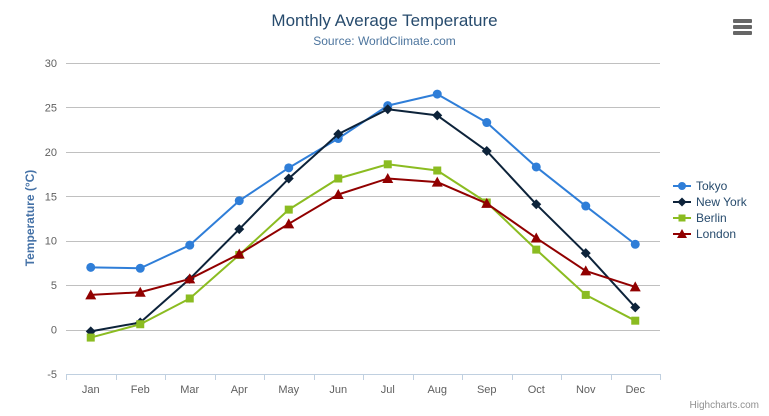 Image resolution: width=769 pixels, height=416 pixels. What do you see at coordinates (384, 41) in the screenshot?
I see `chart-subtitle: Source: WorldClimate.com` at bounding box center [384, 41].